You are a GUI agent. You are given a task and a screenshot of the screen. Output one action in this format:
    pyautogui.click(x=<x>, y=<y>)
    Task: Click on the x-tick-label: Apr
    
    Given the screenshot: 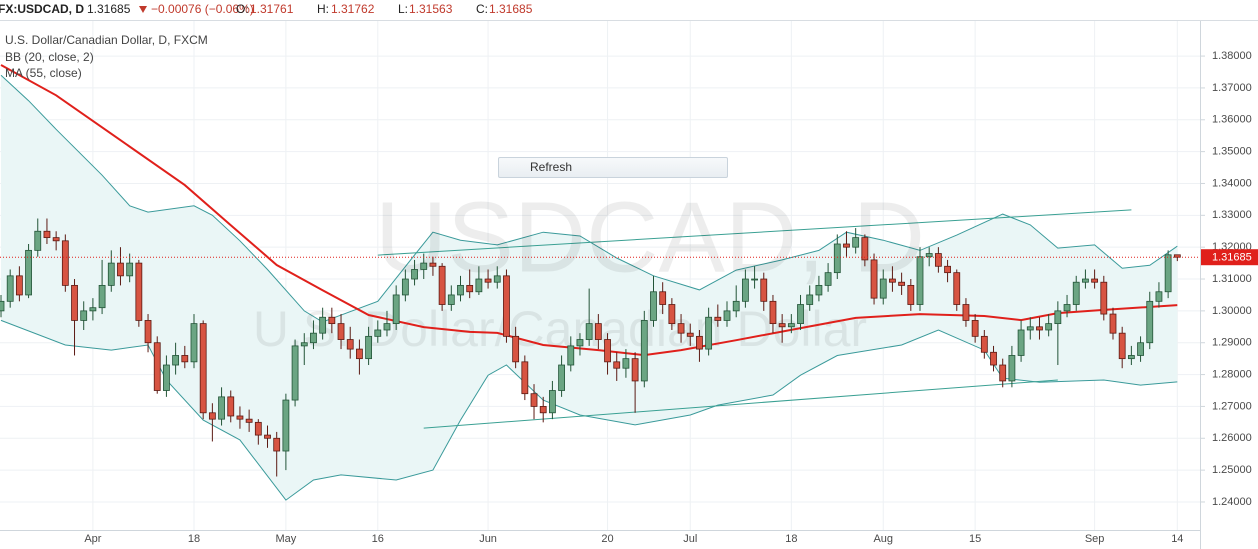 What is the action you would take?
    pyautogui.click(x=92, y=539)
    